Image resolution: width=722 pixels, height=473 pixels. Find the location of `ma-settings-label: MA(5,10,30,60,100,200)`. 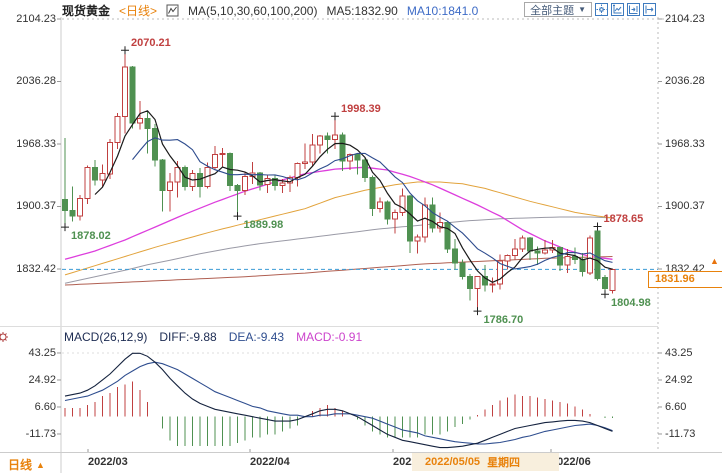

ma-settings-label: MA(5,10,30,60,100,200) is located at coordinates (253, 10).